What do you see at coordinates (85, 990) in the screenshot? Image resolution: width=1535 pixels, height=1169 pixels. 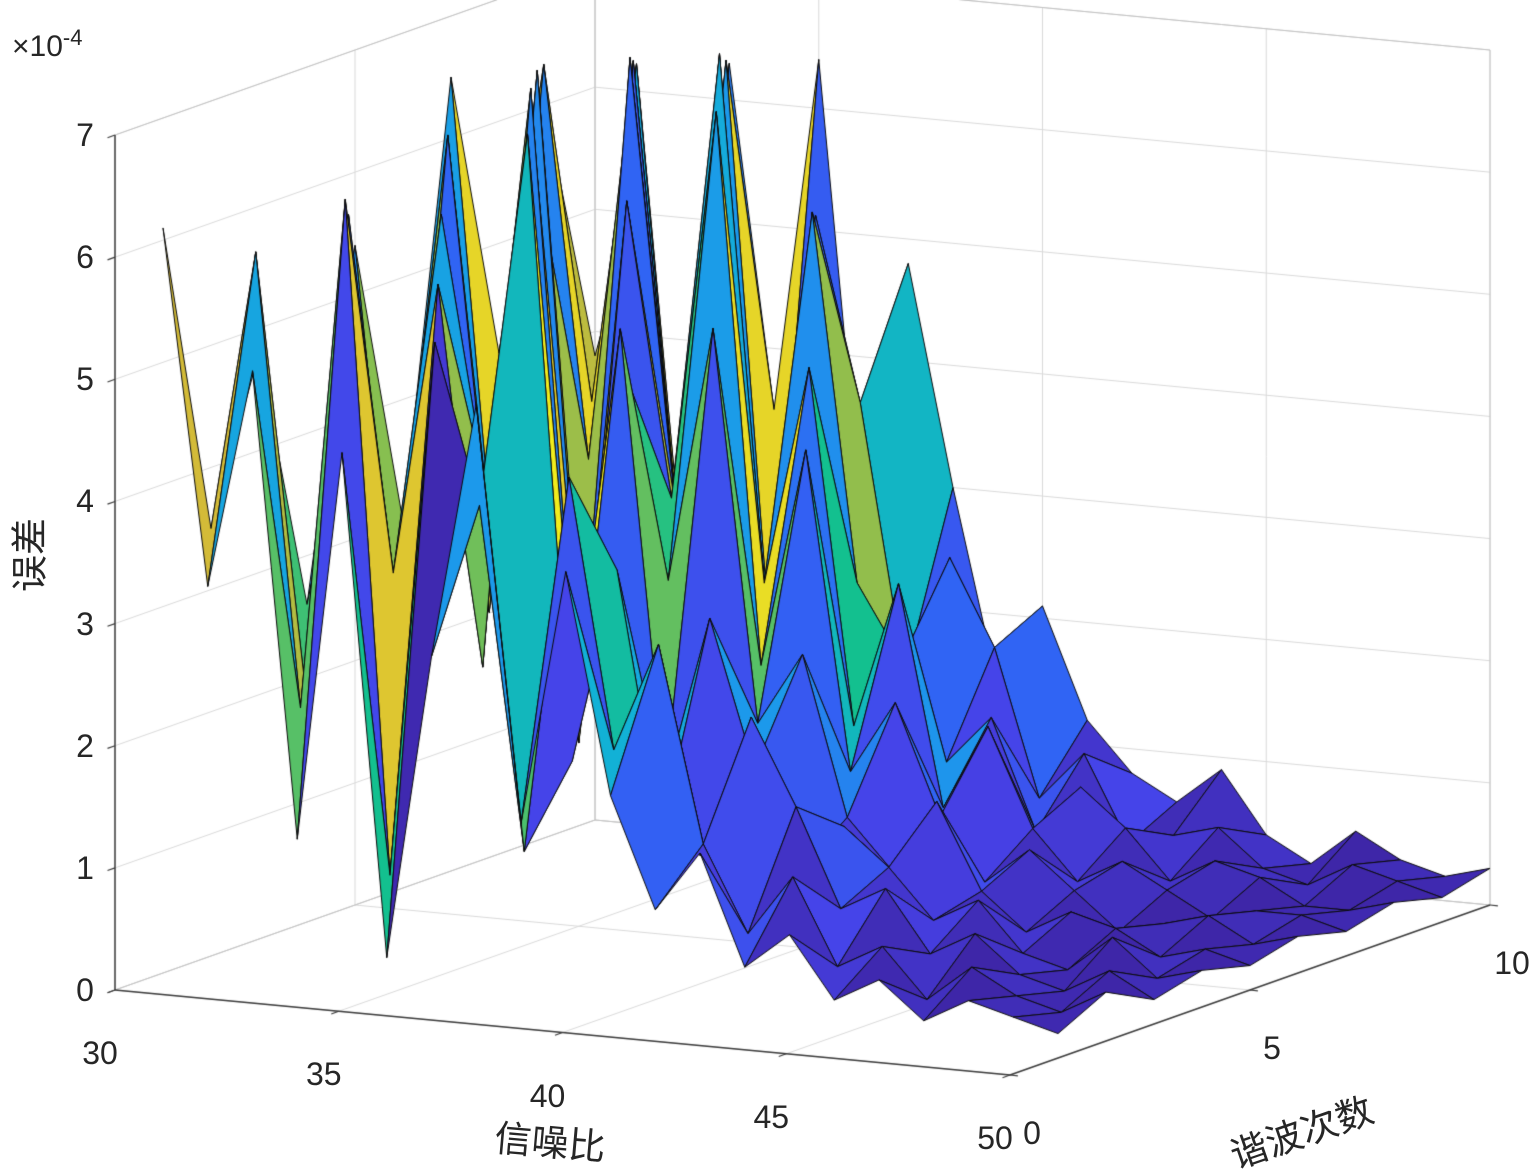 I see `z-tick-label: 0` at bounding box center [85, 990].